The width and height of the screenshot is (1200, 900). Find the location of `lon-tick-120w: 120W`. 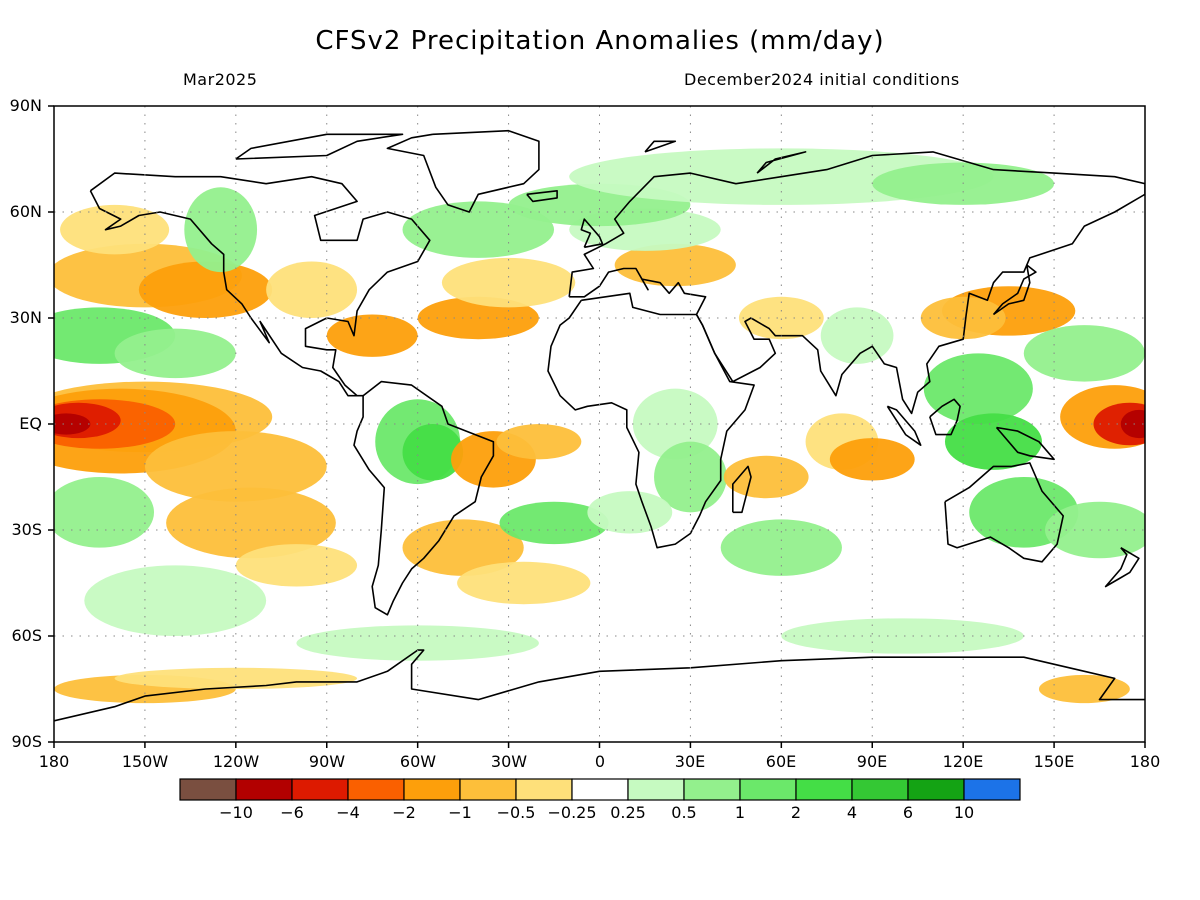

lon-tick-120w: 120W is located at coordinates (236, 761).